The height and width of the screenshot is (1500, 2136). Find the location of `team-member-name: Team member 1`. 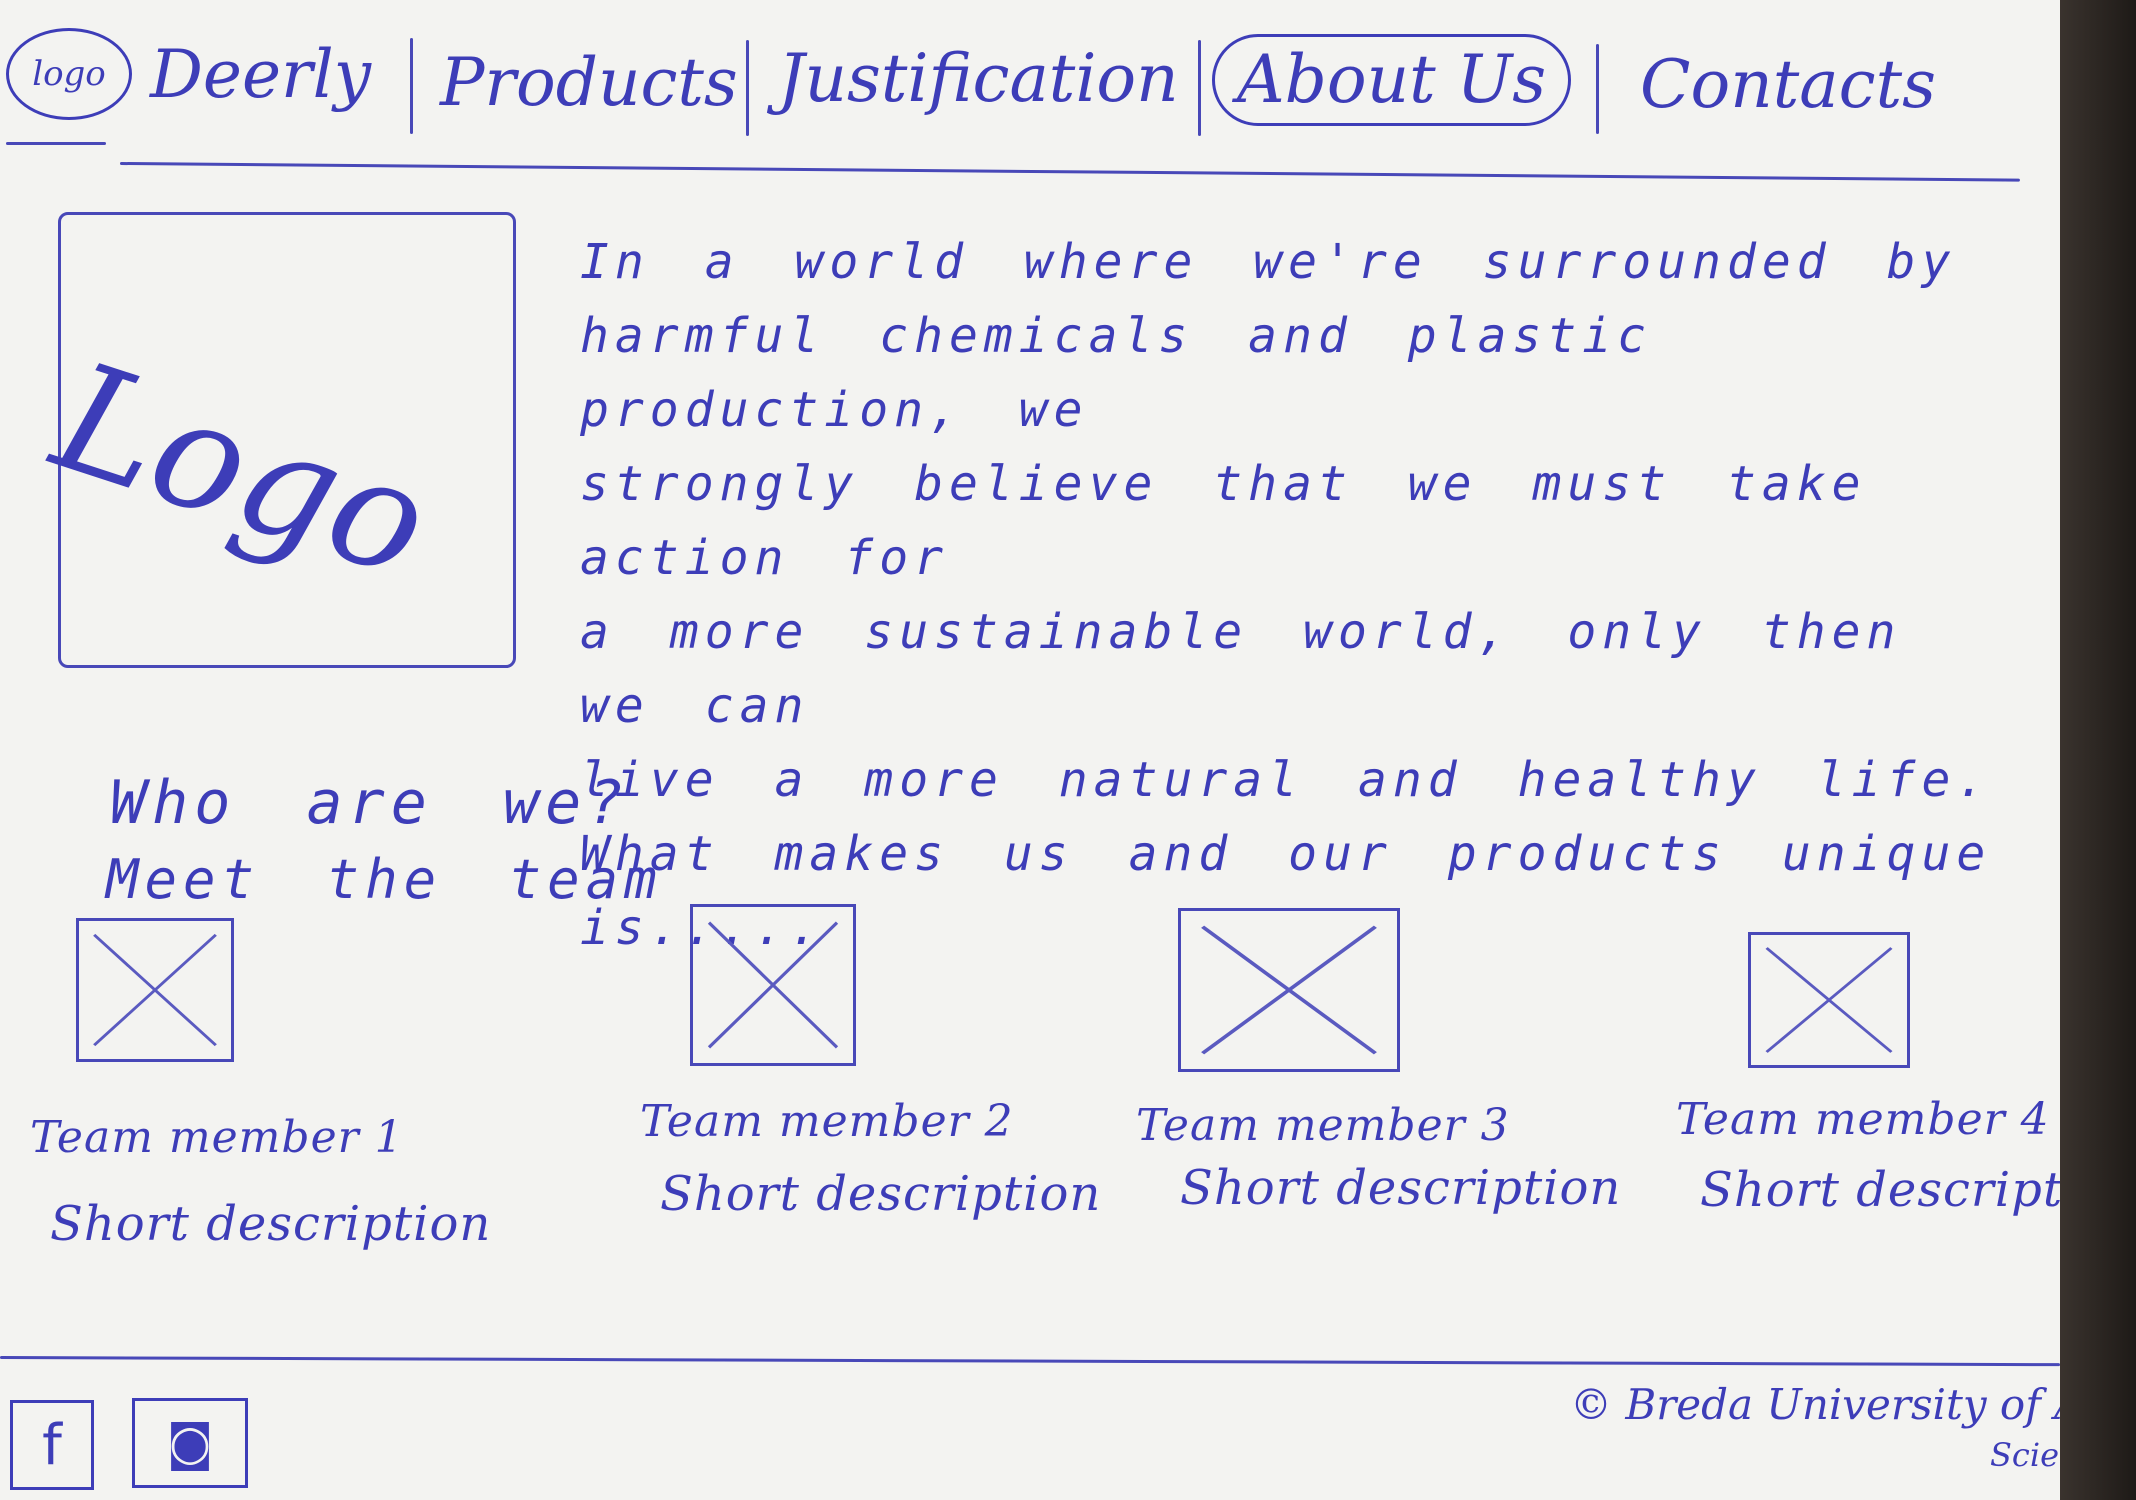

team-member-name: Team member 1 is located at coordinates (217, 1137).